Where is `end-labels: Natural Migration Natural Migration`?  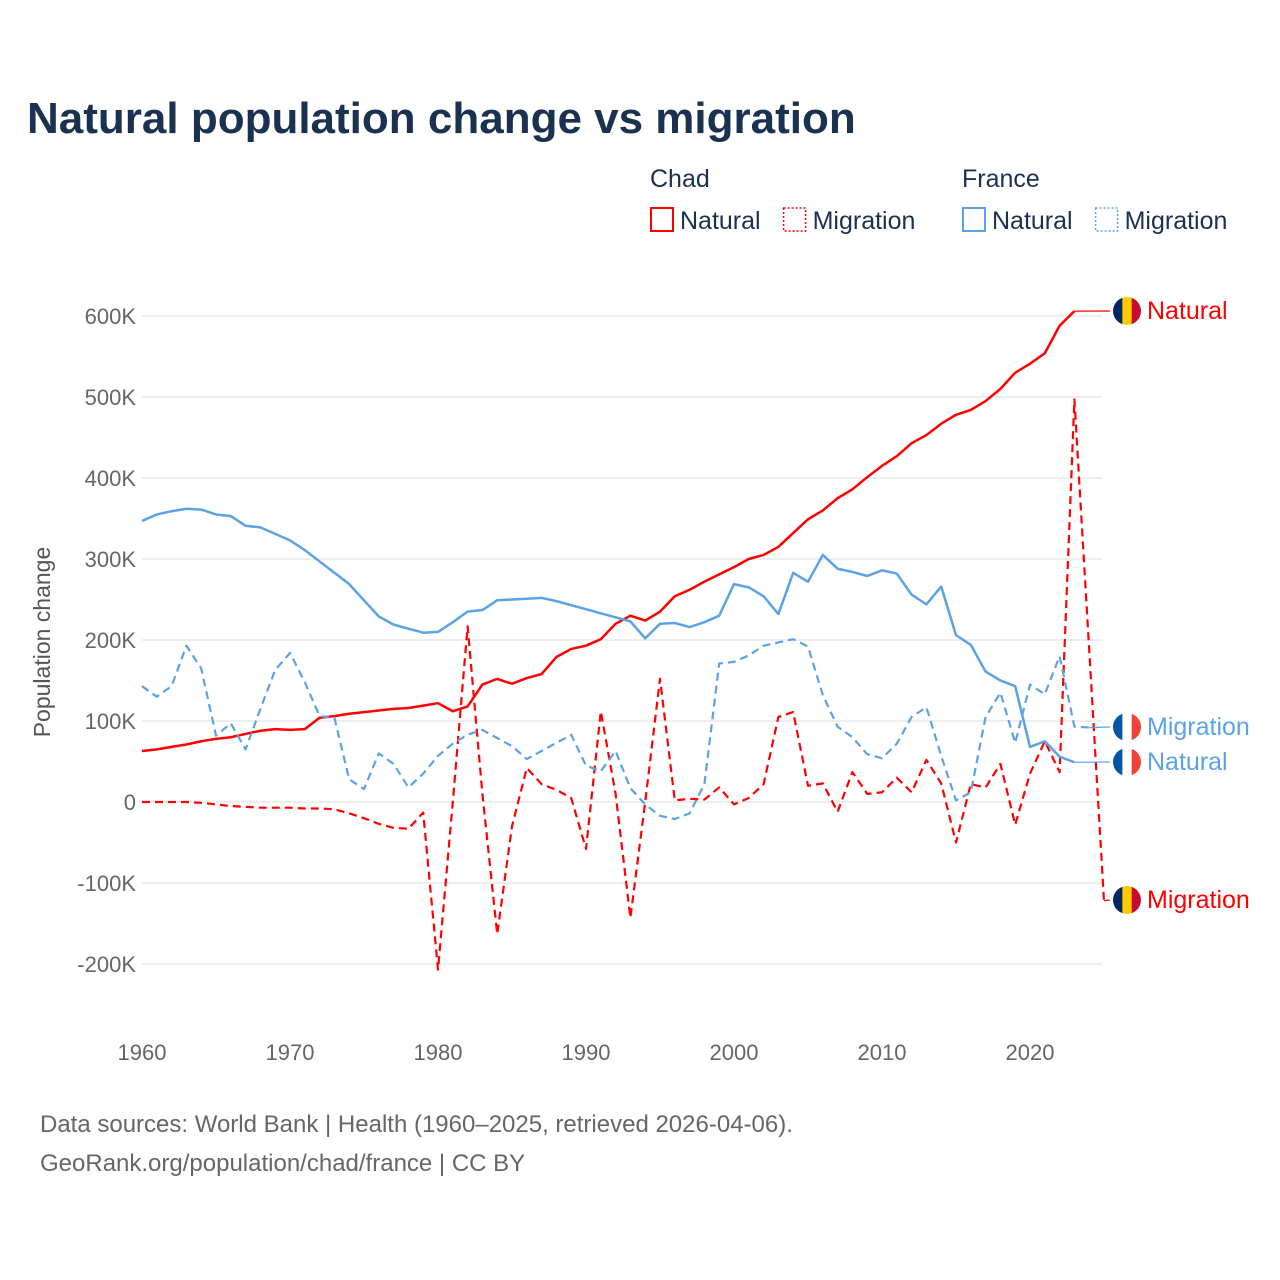 end-labels: Natural Migration Natural Migration is located at coordinates (1162, 605).